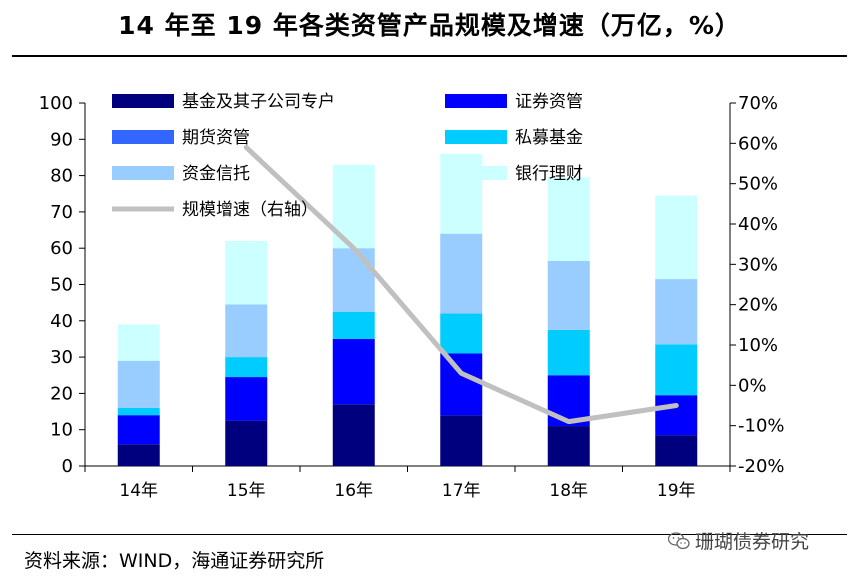 The width and height of the screenshot is (859, 578). Describe the element at coordinates (61, 393) in the screenshot. I see `left-tick-label: 20` at that location.